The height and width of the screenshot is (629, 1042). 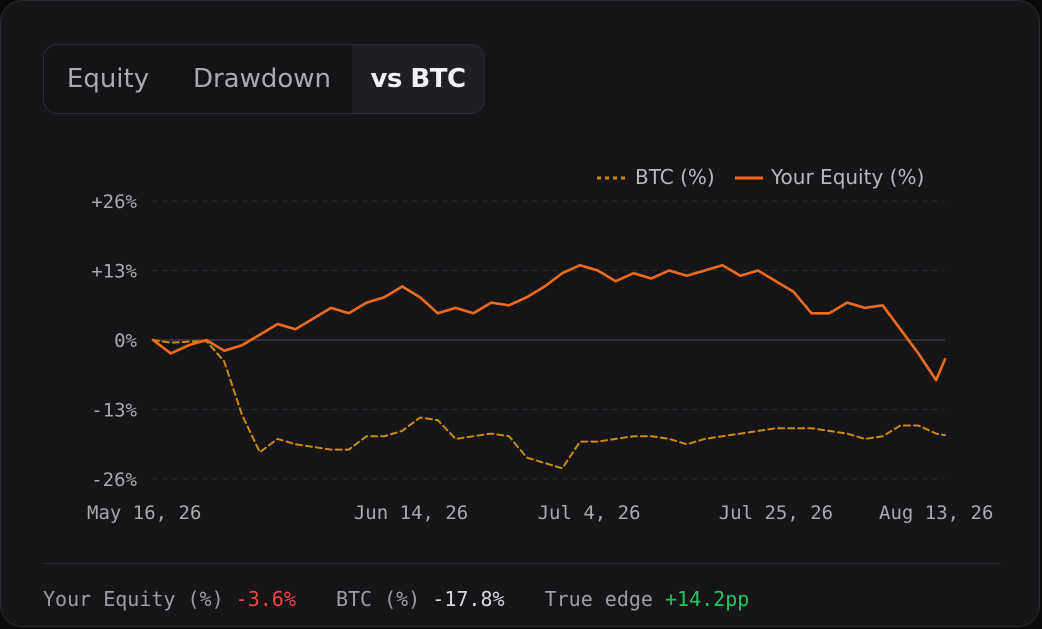 I want to click on legend-equity-label: Your Equity (%), so click(x=847, y=177).